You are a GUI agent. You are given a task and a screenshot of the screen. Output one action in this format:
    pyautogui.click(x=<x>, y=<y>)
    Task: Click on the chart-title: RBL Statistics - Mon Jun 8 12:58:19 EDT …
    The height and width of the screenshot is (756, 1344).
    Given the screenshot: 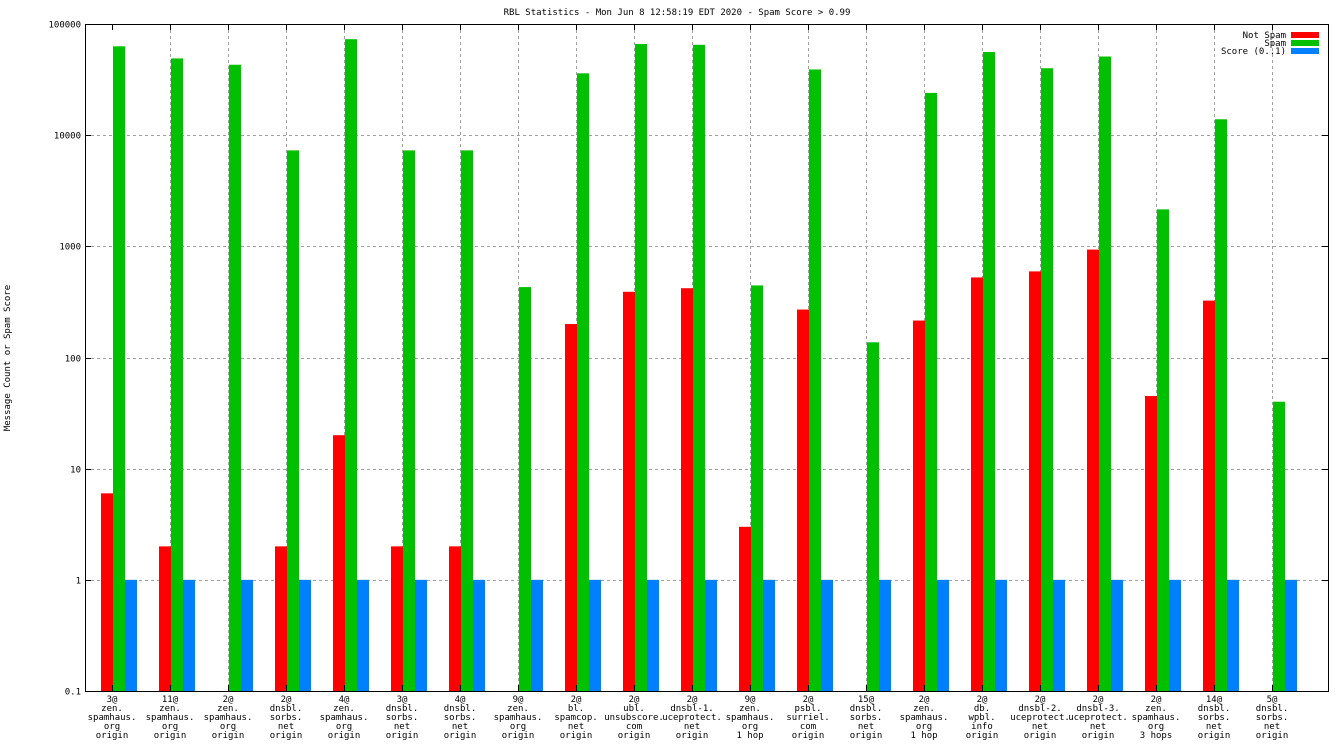 What is the action you would take?
    pyautogui.click(x=677, y=13)
    